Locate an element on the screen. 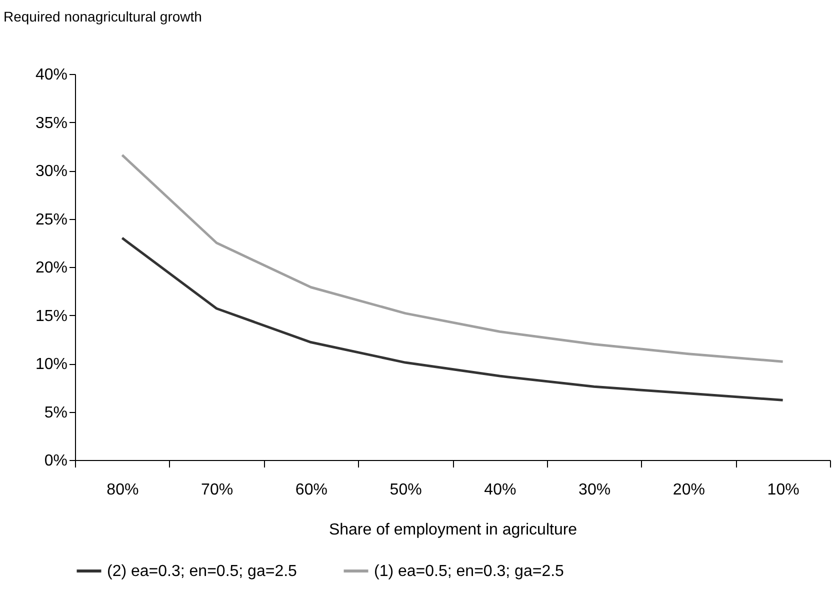 The image size is (838, 598). x-axis-title: Share of employment in agriculture is located at coordinates (453, 530).